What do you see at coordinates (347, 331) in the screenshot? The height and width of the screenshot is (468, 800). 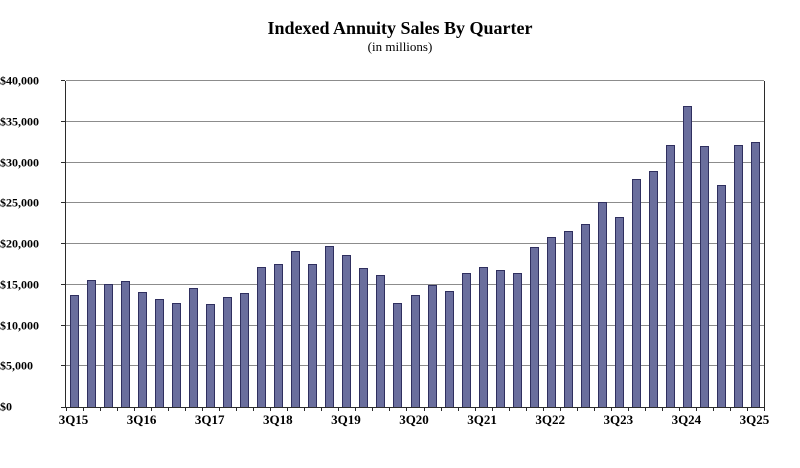 I see `bar-3Q19` at bounding box center [347, 331].